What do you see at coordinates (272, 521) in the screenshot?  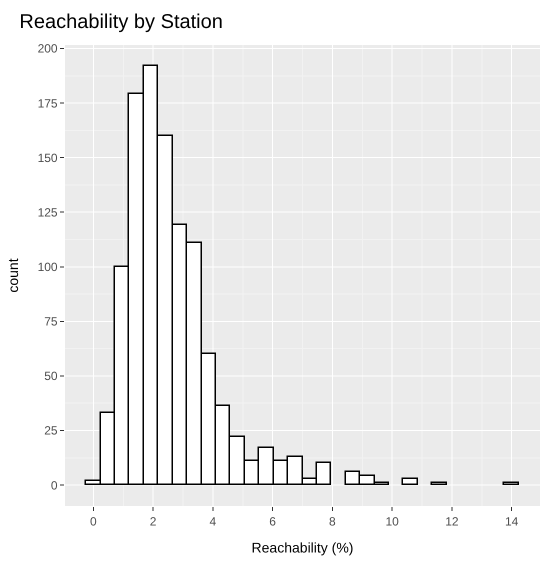 I see `x-tick-label: 6` at bounding box center [272, 521].